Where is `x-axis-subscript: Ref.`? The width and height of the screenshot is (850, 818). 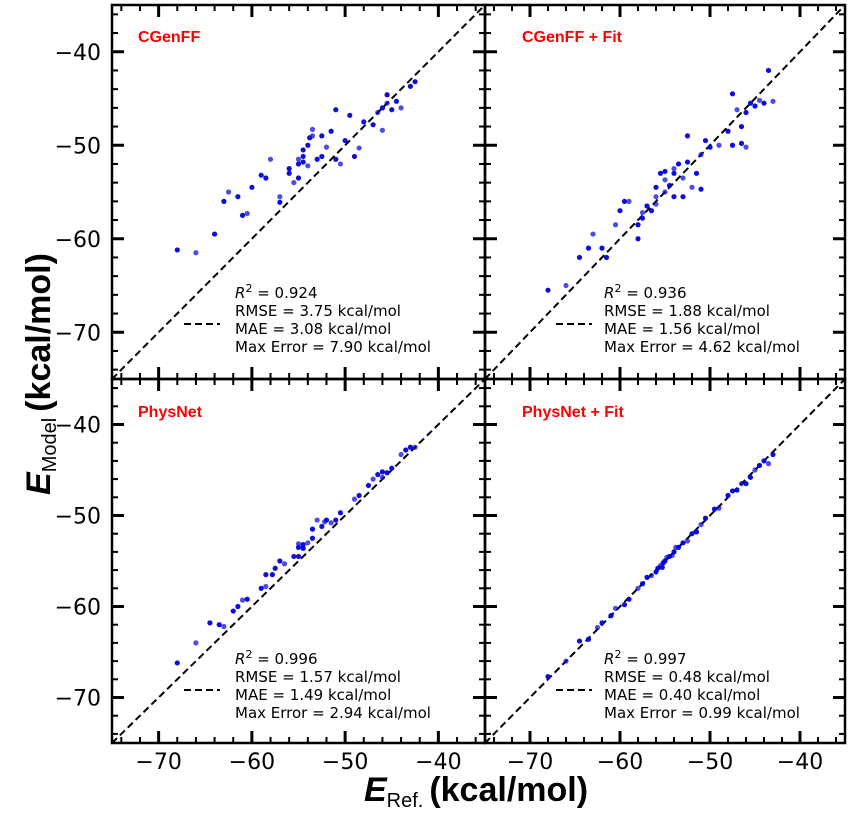
x-axis-subscript: Ref. is located at coordinates (405, 801).